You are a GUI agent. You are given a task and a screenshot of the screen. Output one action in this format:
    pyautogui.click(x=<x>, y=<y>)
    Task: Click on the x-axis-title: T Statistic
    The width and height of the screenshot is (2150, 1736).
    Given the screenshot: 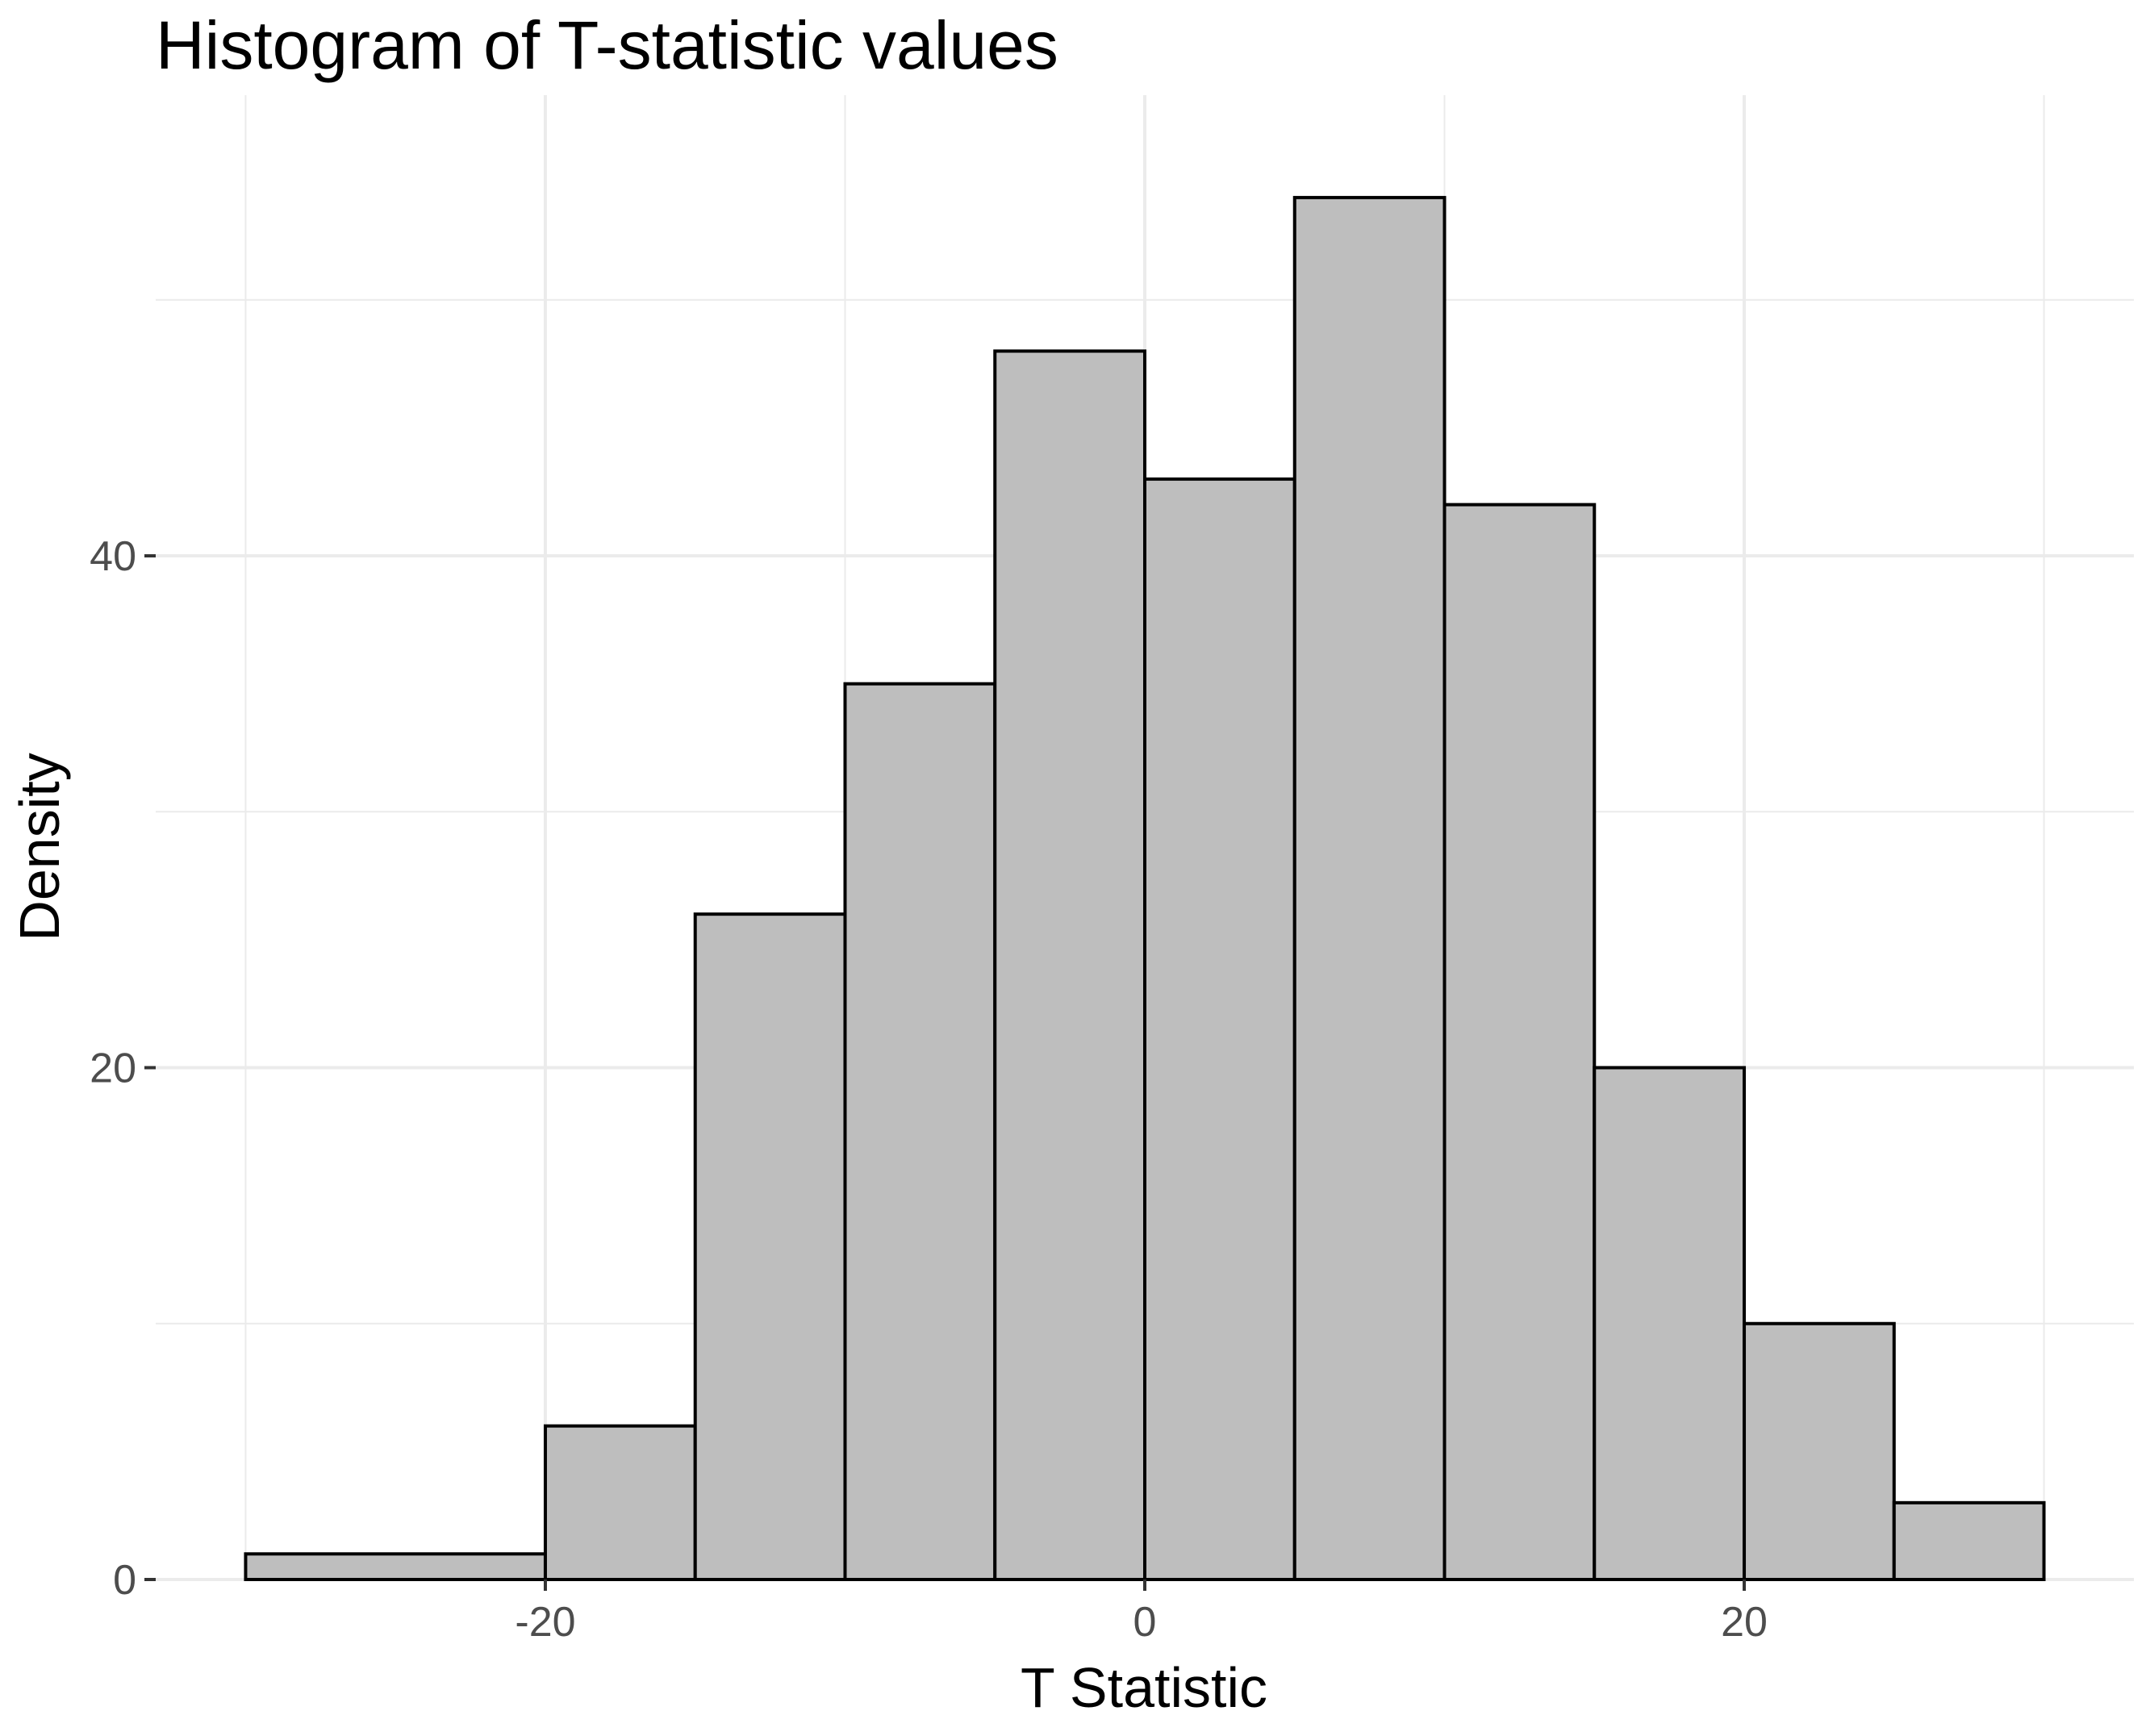 What is the action you would take?
    pyautogui.click(x=1144, y=1688)
    